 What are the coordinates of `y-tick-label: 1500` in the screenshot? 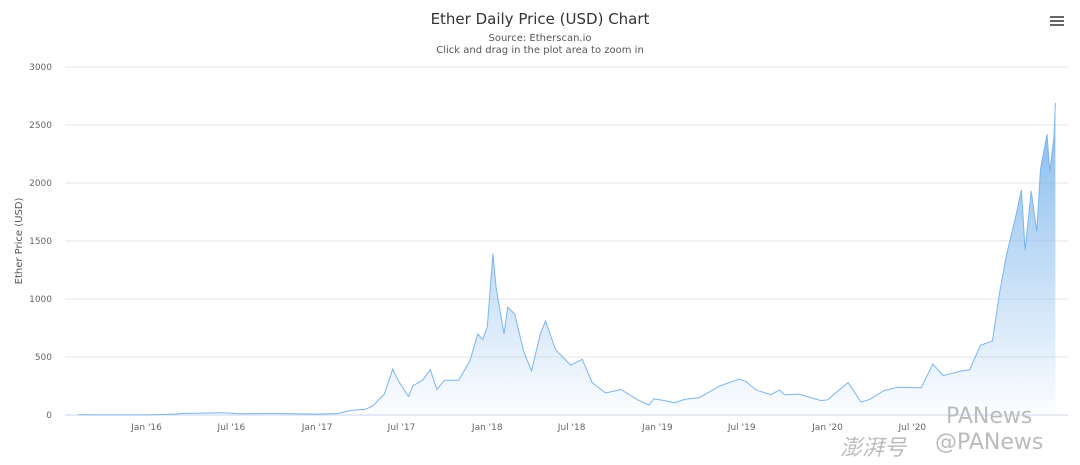 It's located at (40, 242).